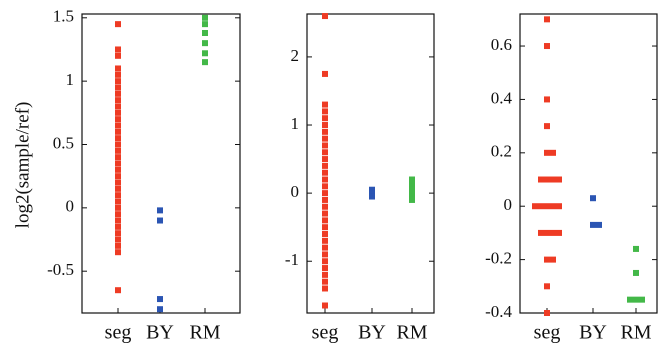 This screenshot has height=349, width=660. Describe the element at coordinates (22, 165) in the screenshot. I see `y-axis-label: log2(sample/ref)` at that location.